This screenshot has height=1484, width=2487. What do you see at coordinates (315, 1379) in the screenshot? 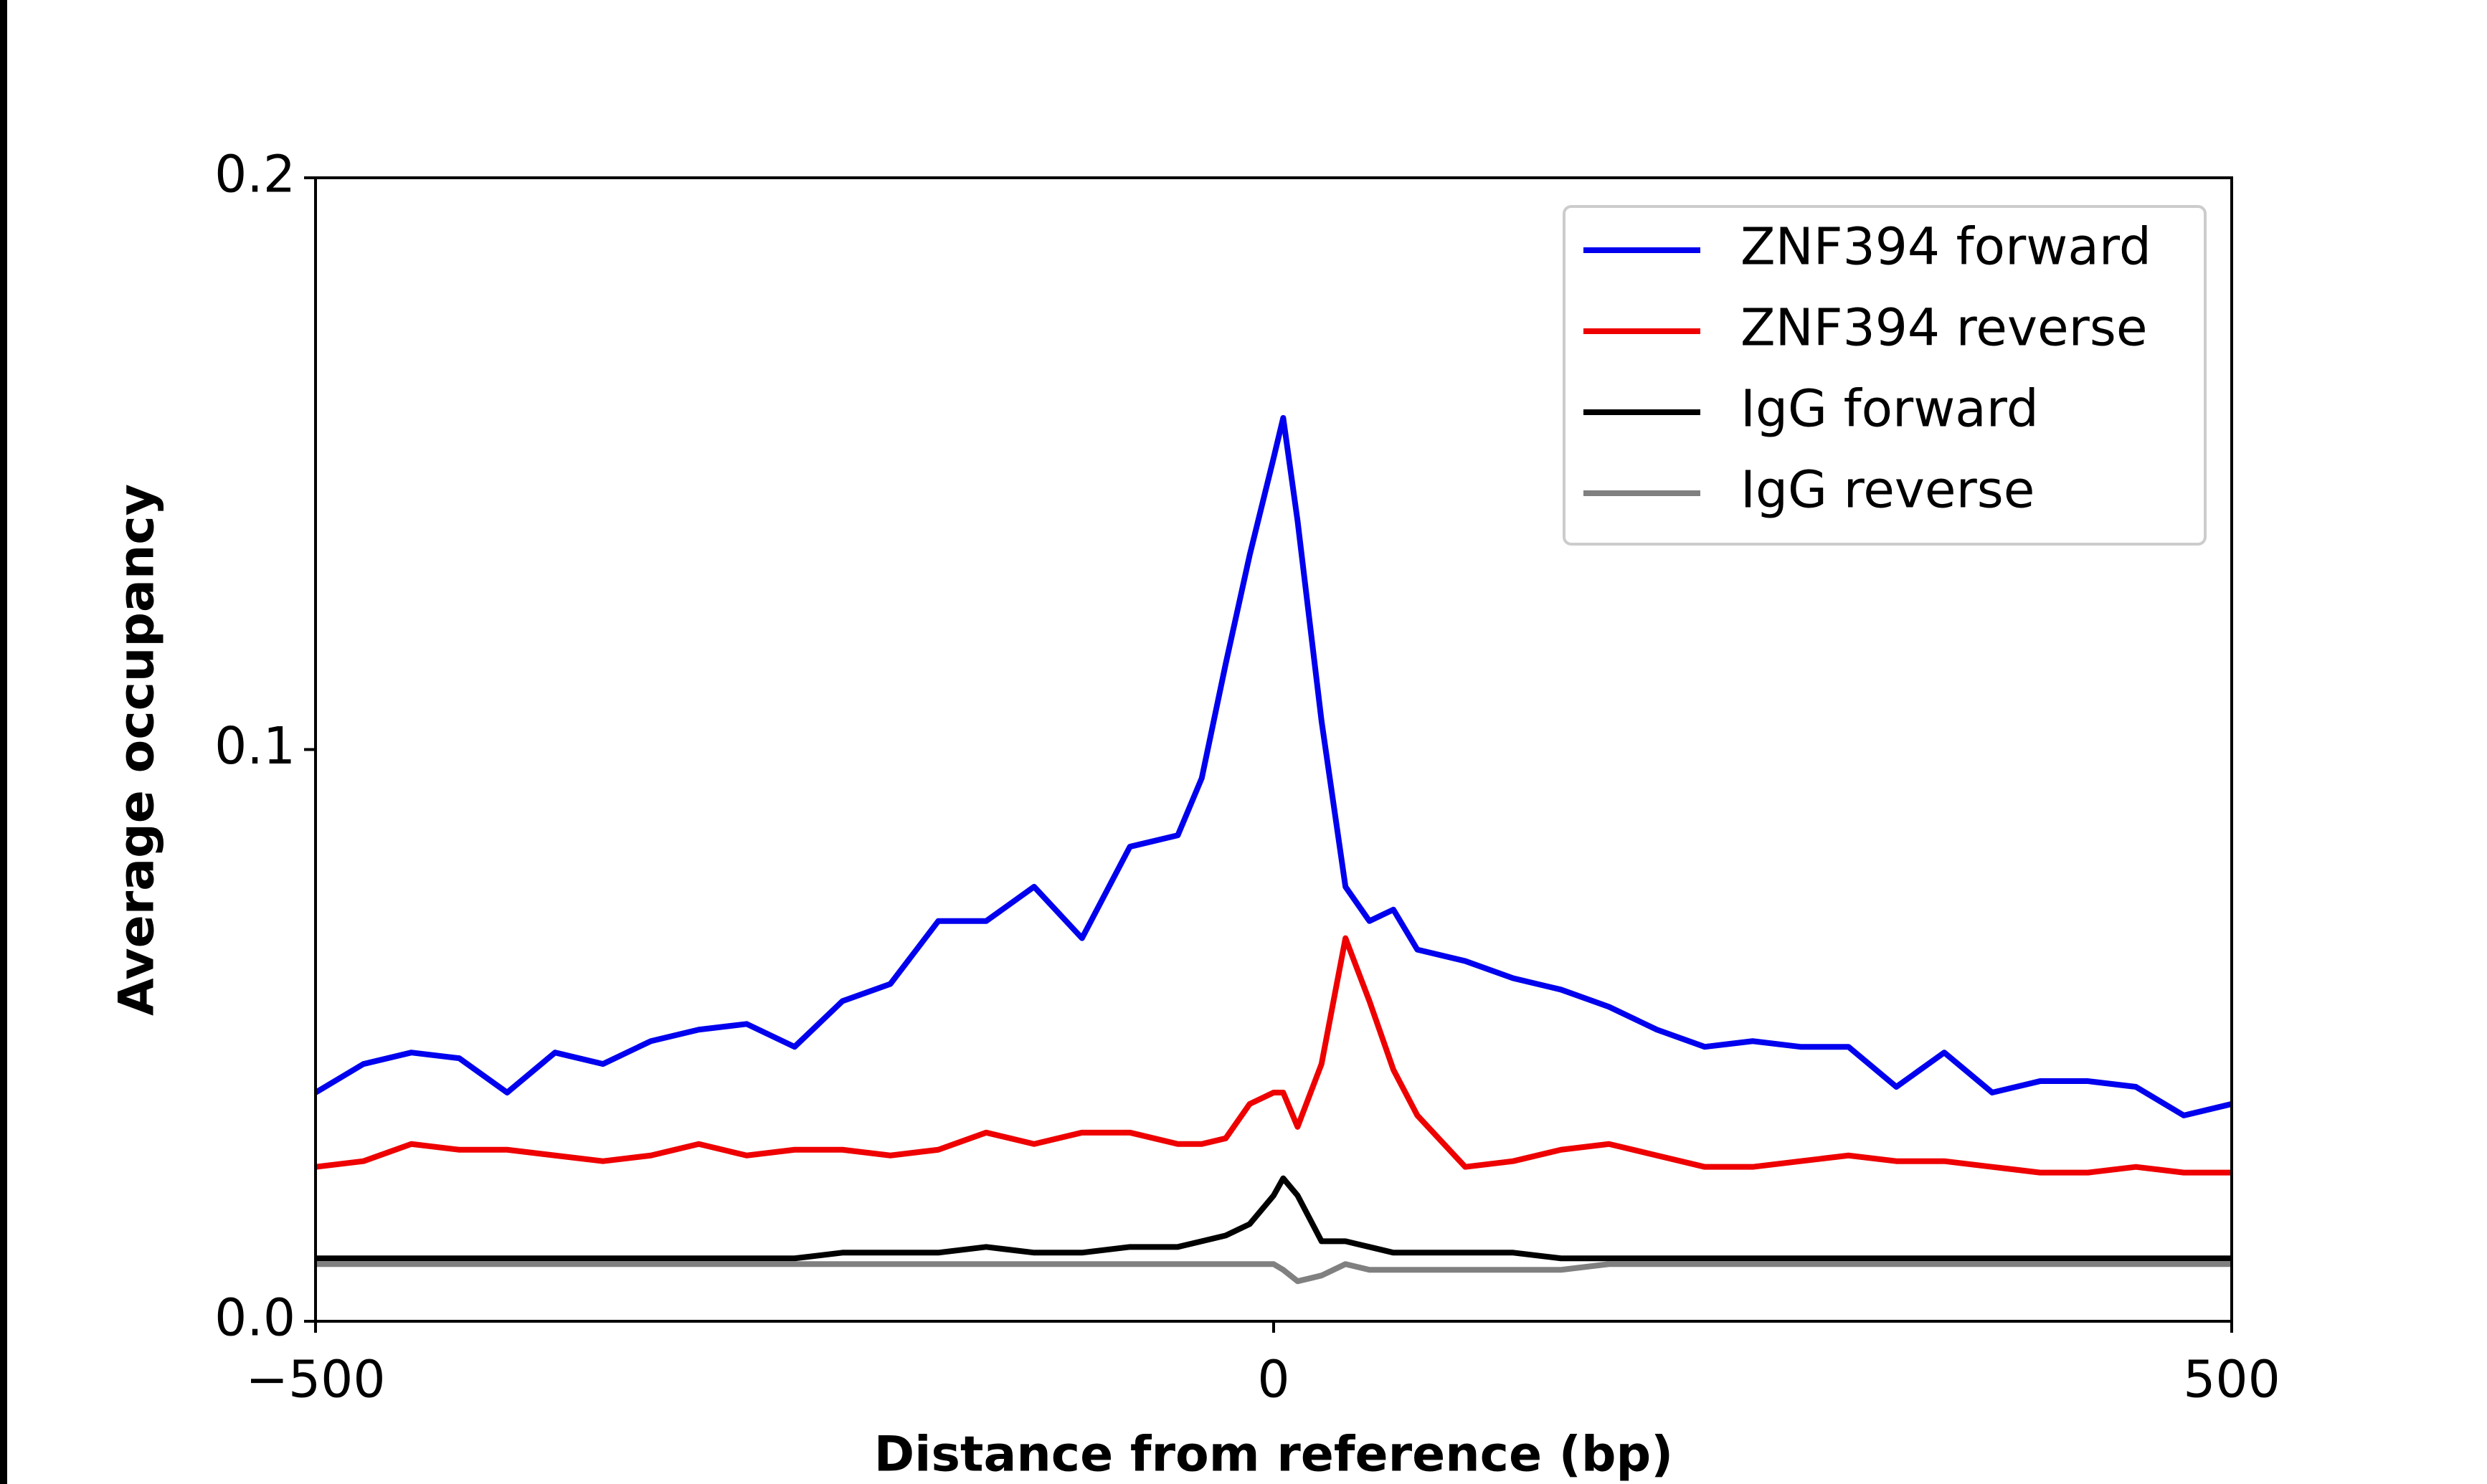
I see `x-tick-label: −500` at bounding box center [315, 1379].